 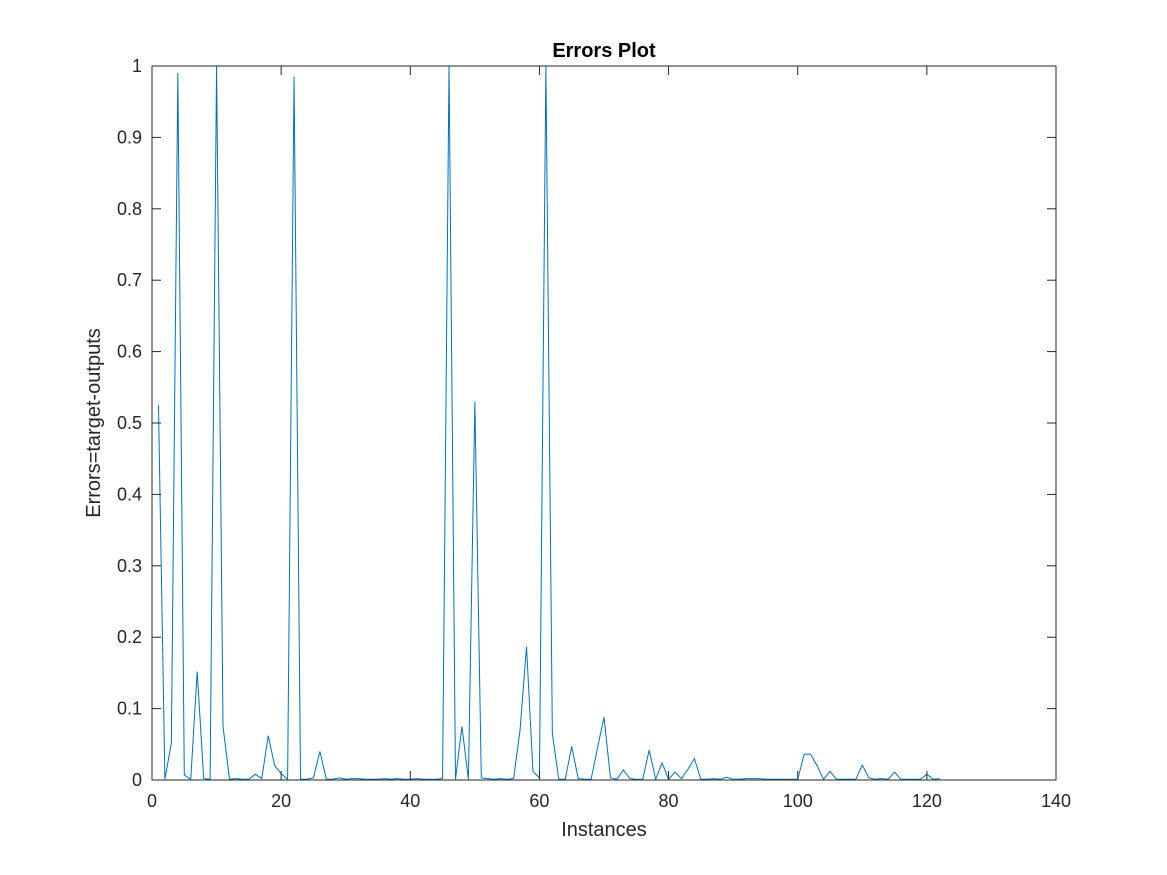 What do you see at coordinates (152, 801) in the screenshot?
I see `x-tick-label: 0` at bounding box center [152, 801].